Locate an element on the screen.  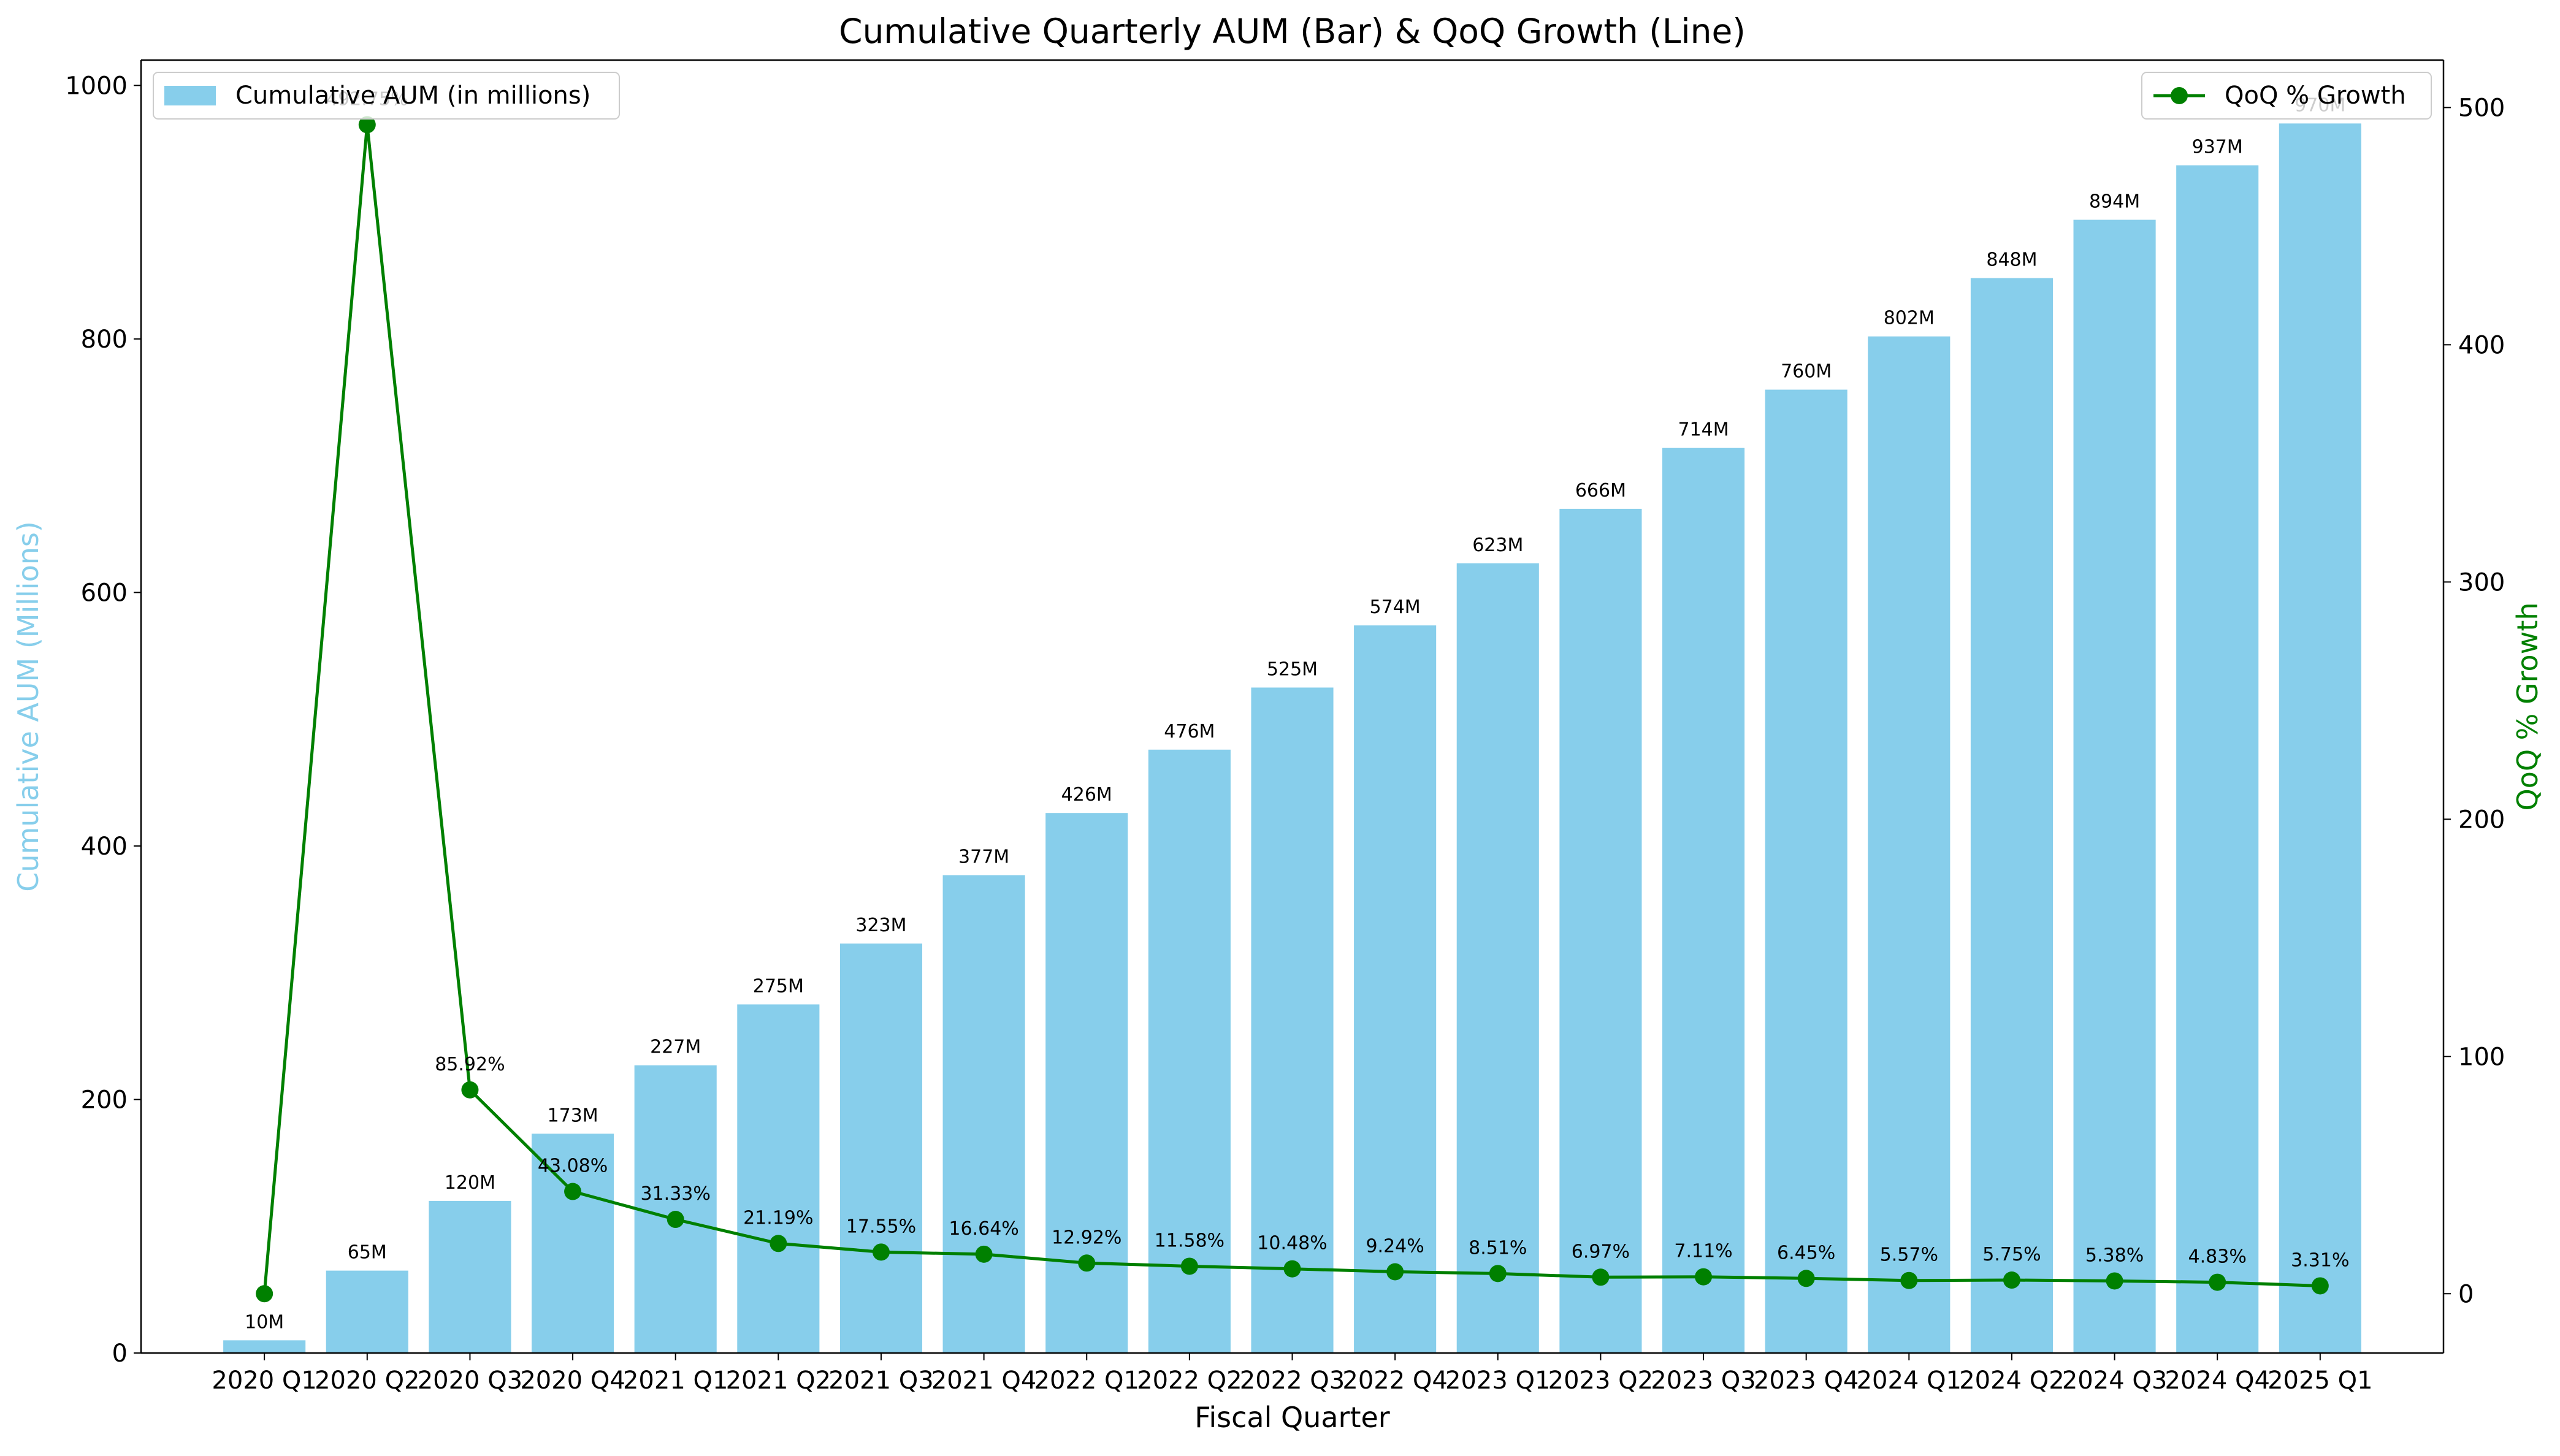
line-legend-box is located at coordinates (2286, 96).